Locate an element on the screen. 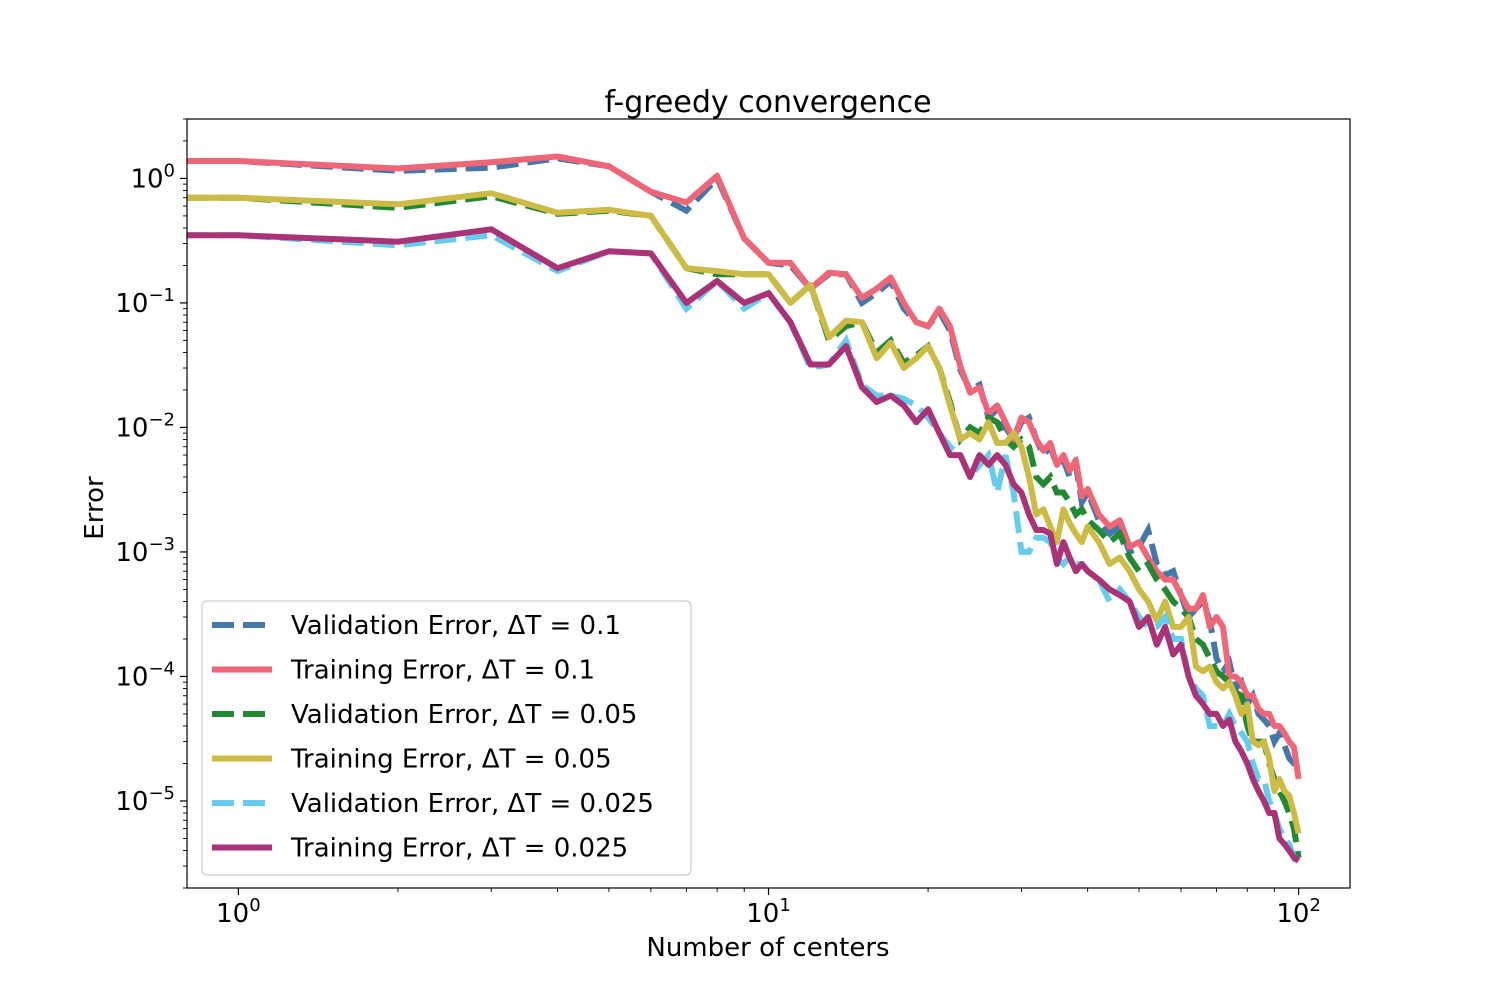  x-tick-label: 100 is located at coordinates (238, 912).